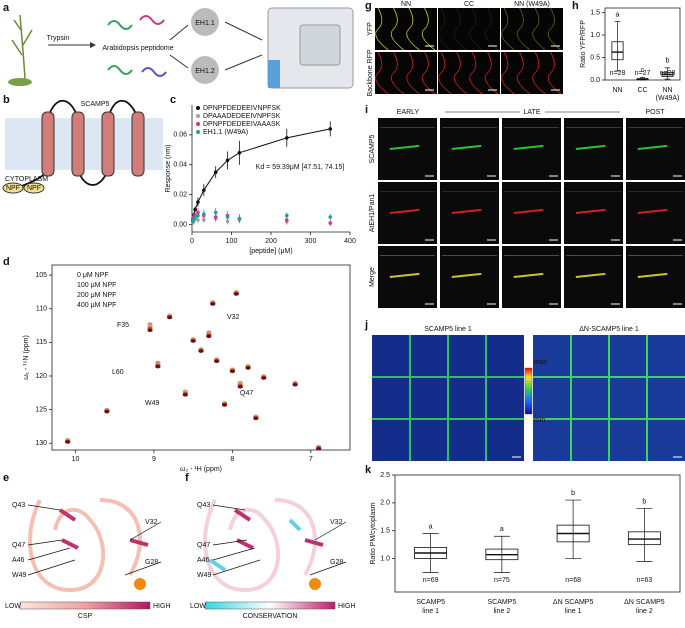  What do you see at coordinates (642, 90) in the screenshot?
I see `x-tick-label: CC` at bounding box center [642, 90].